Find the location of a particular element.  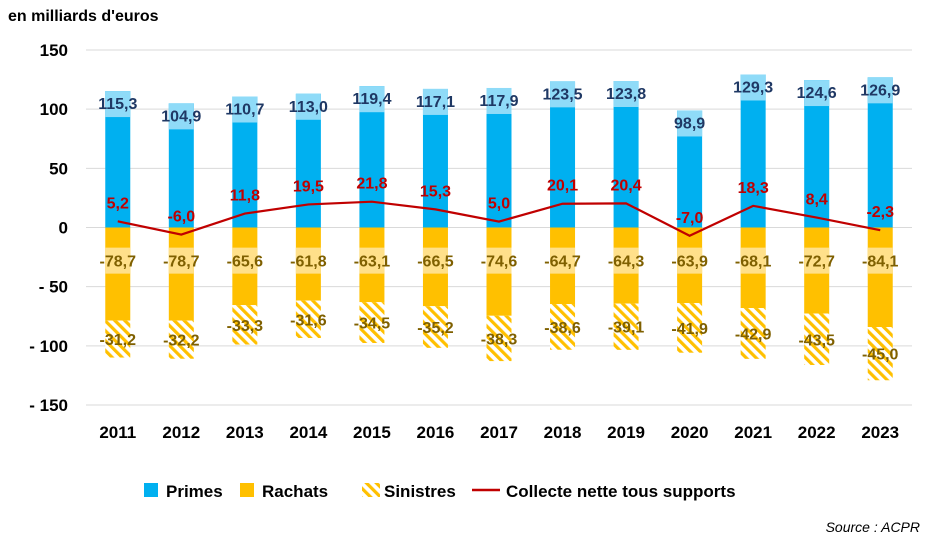

label-sinistres: -35,2 is located at coordinates (435, 328).